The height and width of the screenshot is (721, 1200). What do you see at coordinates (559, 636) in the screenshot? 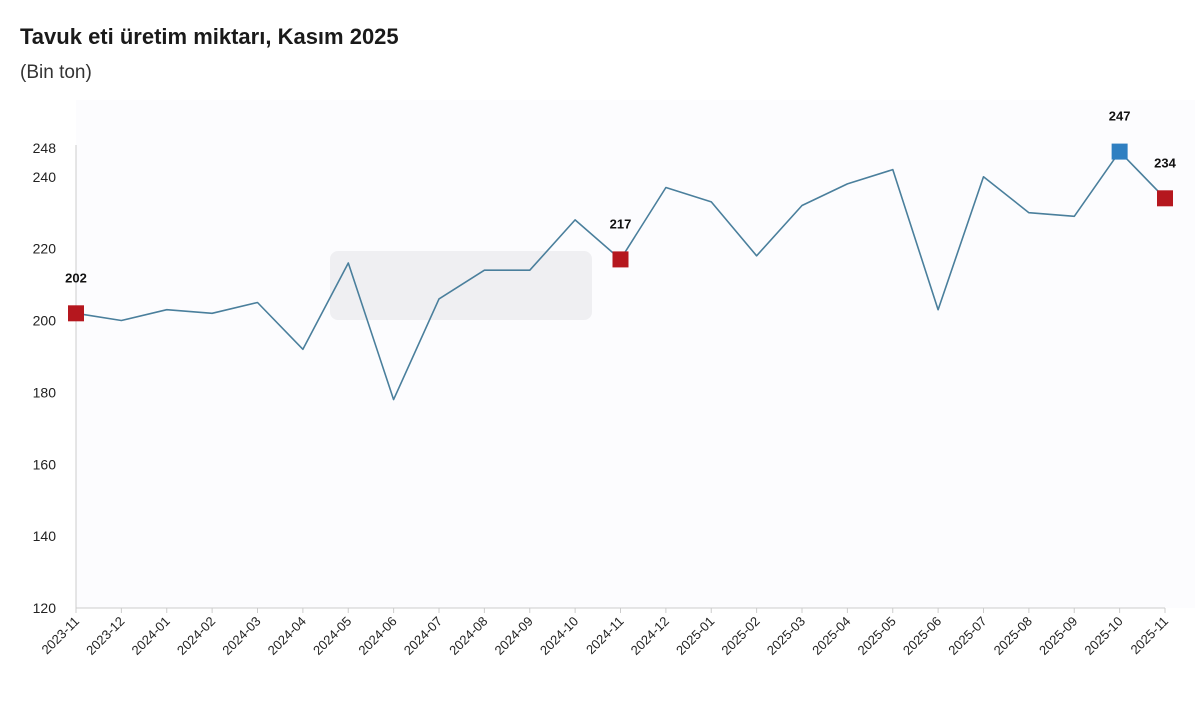
I see `x-tick-label: 2024-10` at bounding box center [559, 636].